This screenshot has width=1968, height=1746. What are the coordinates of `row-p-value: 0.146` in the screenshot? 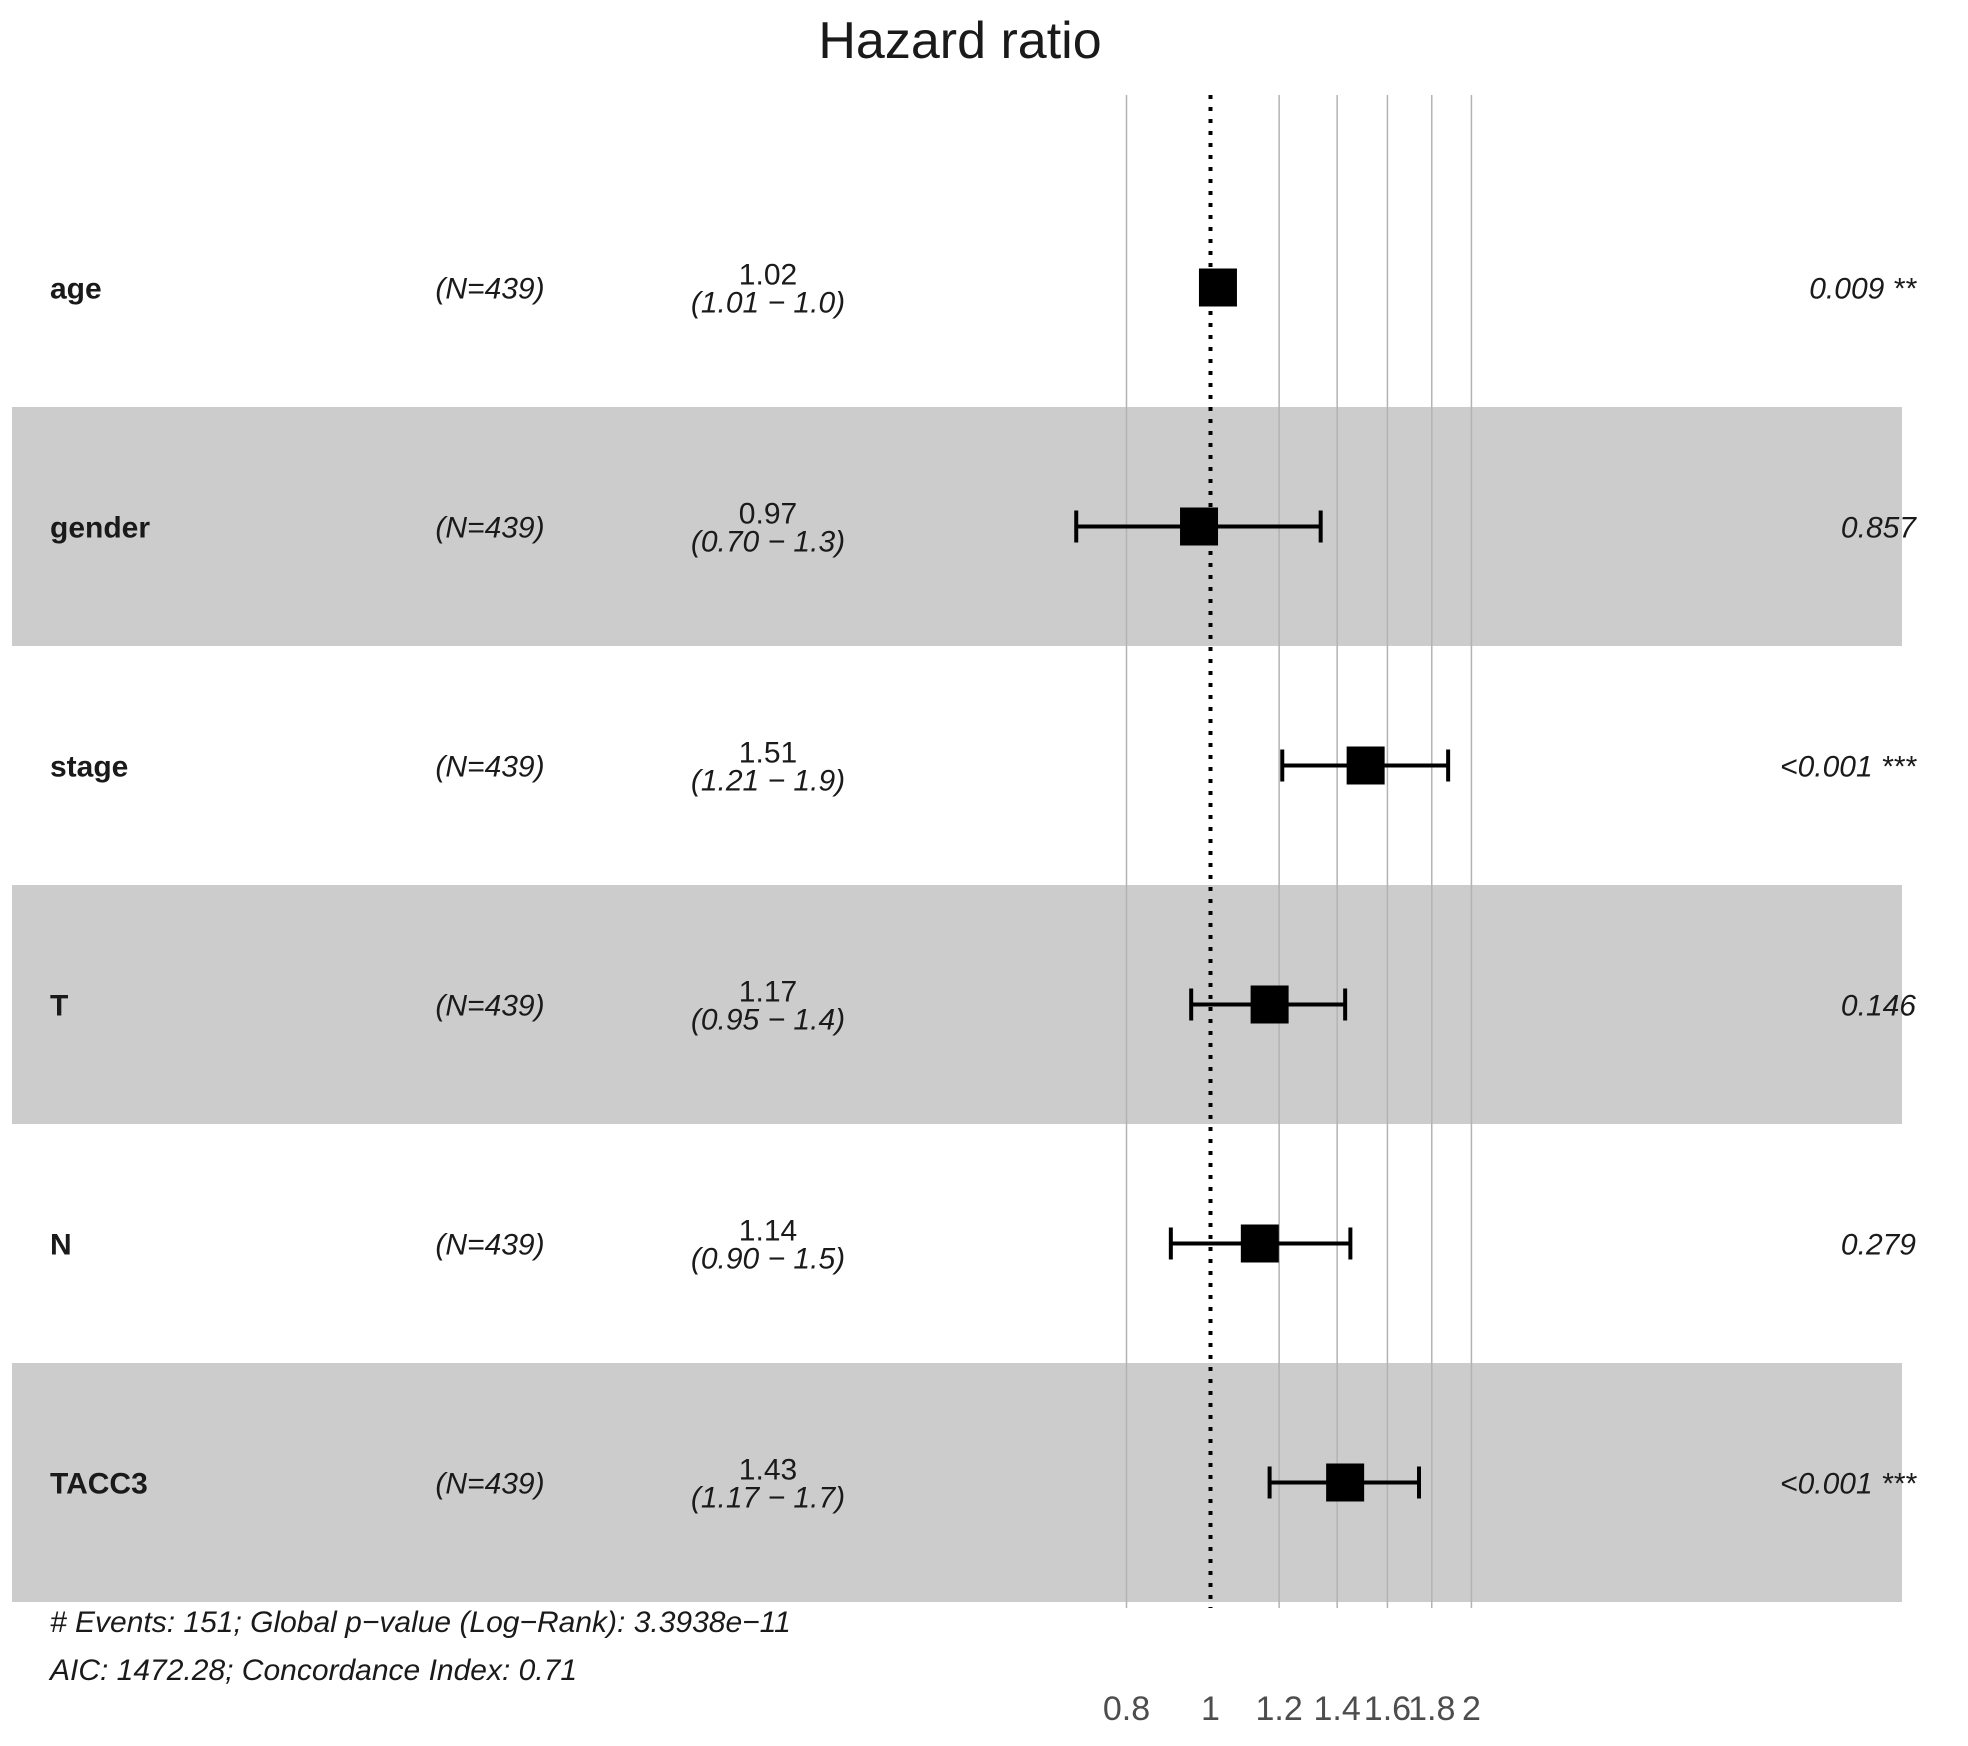 It's located at (1878, 1006).